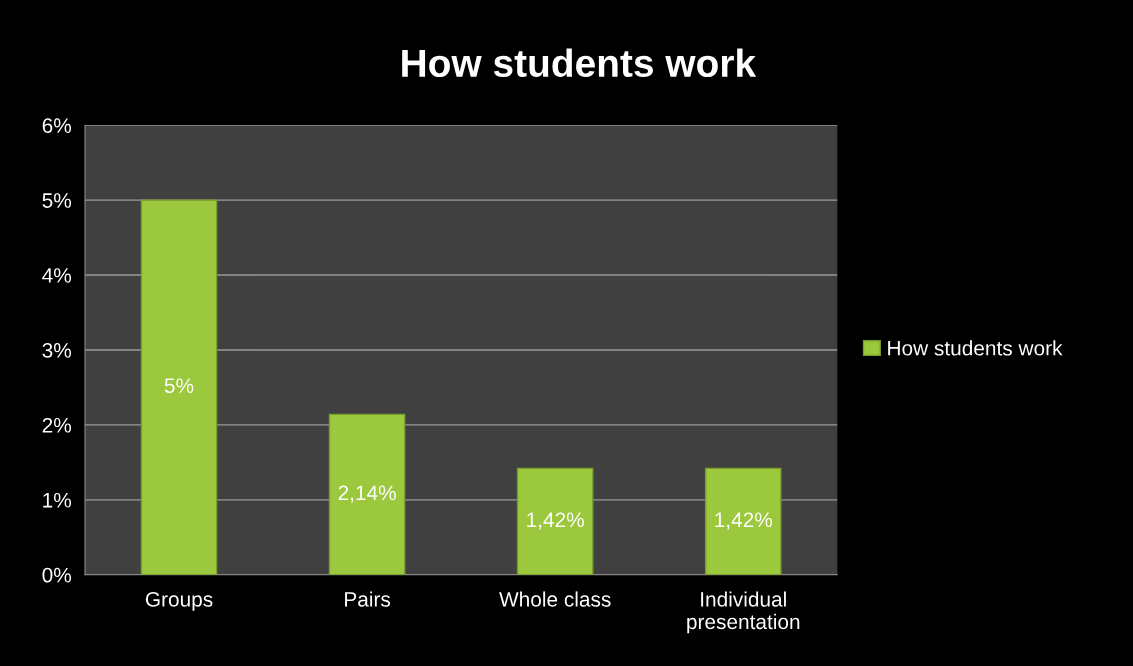 The width and height of the screenshot is (1133, 666). I want to click on data-label: 5%, so click(179, 386).